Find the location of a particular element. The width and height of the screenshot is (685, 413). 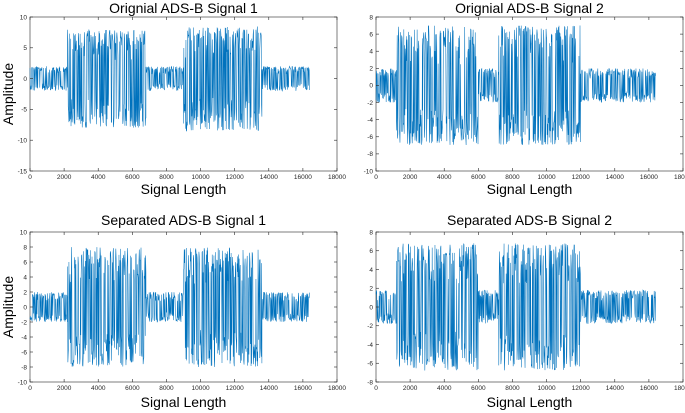

y-tick-label: 5 is located at coordinates (25, 48).